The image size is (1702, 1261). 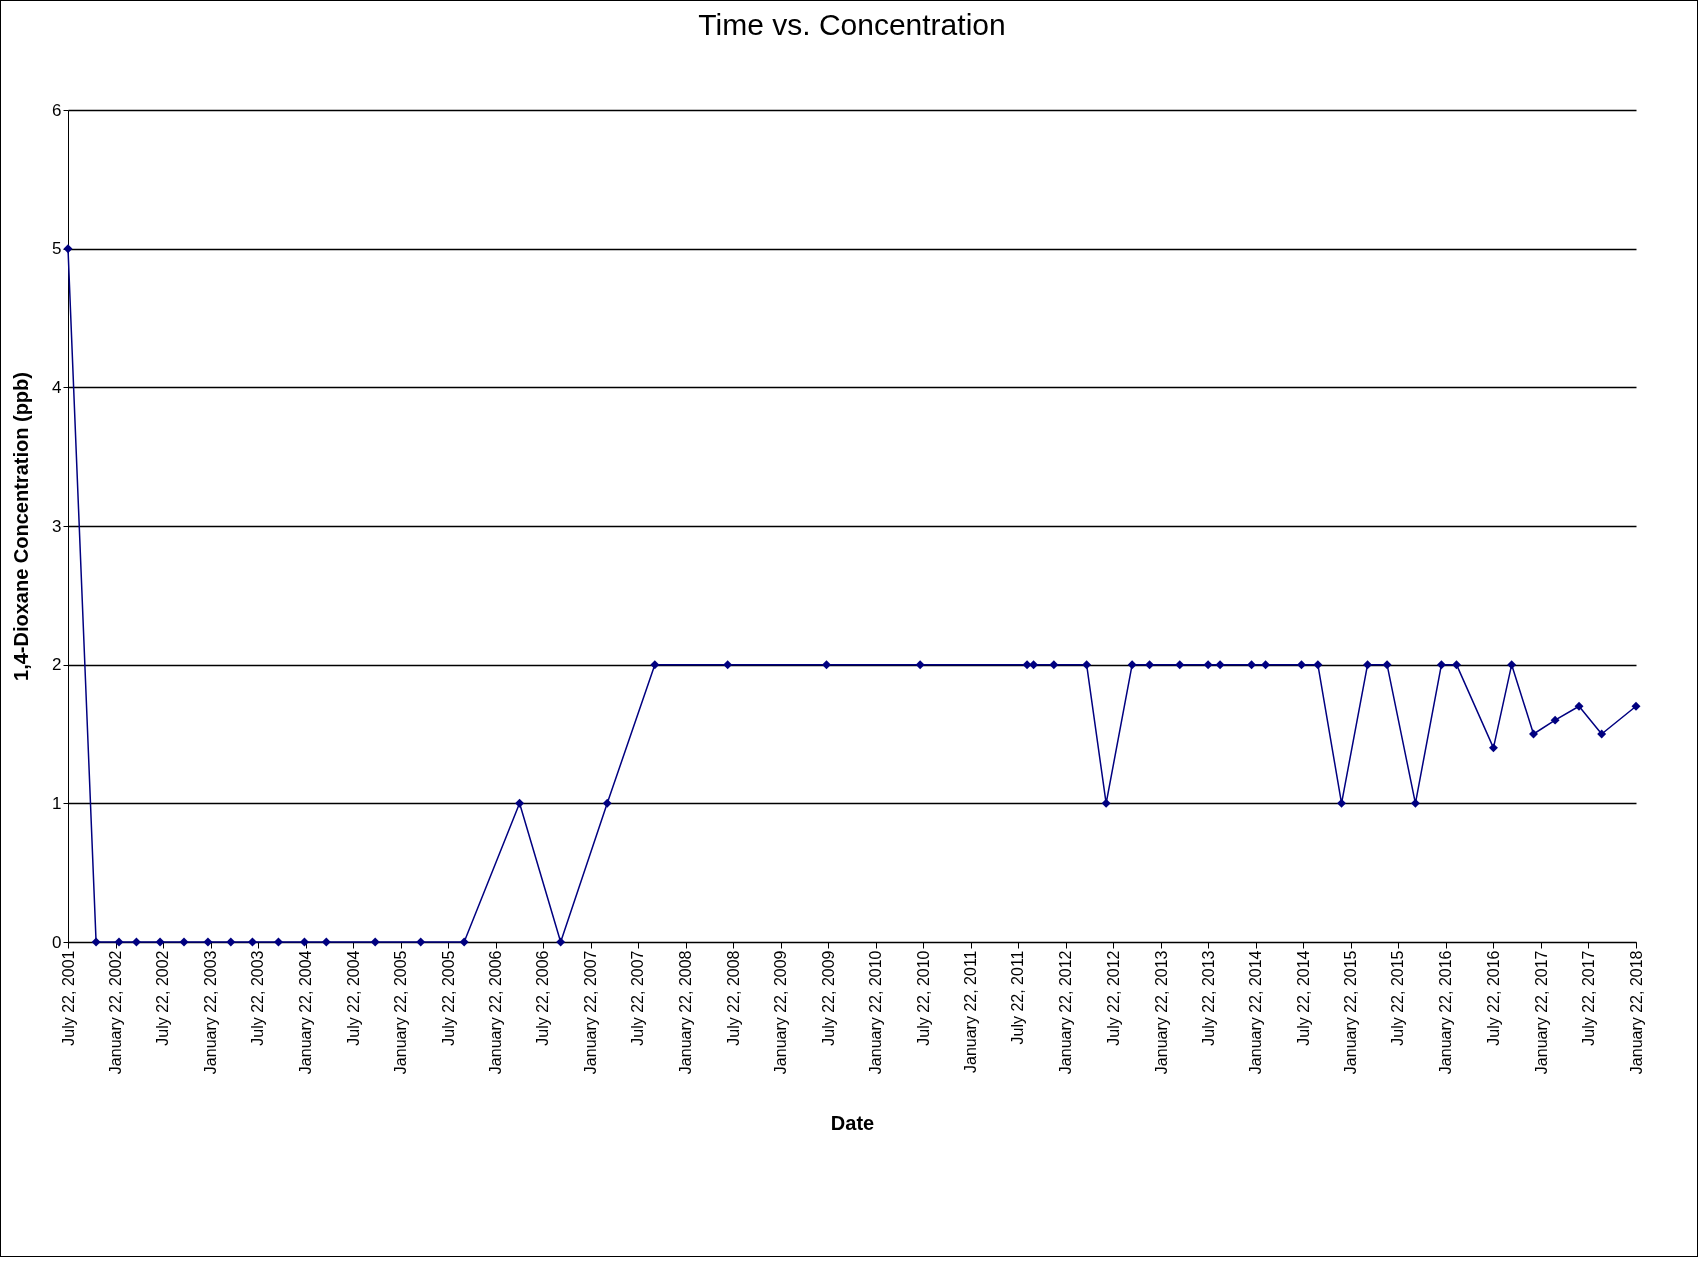 I want to click on x-tick-label: July 22, 2017, so click(x=1588, y=998).